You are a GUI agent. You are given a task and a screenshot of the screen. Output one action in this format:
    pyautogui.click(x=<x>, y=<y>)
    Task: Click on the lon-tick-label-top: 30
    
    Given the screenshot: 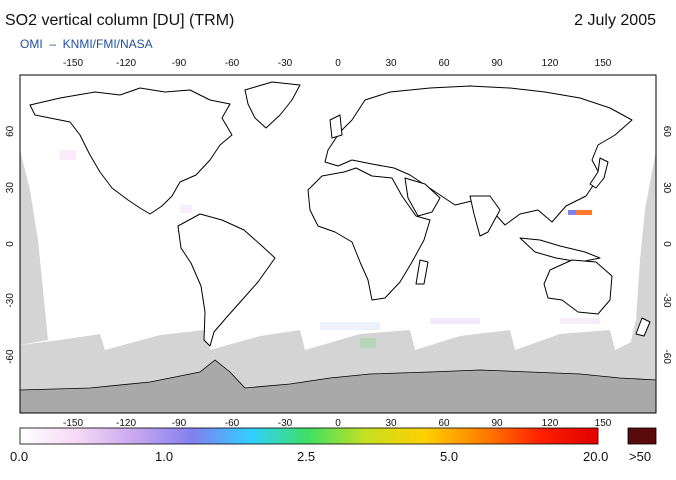 What is the action you would take?
    pyautogui.click(x=391, y=63)
    